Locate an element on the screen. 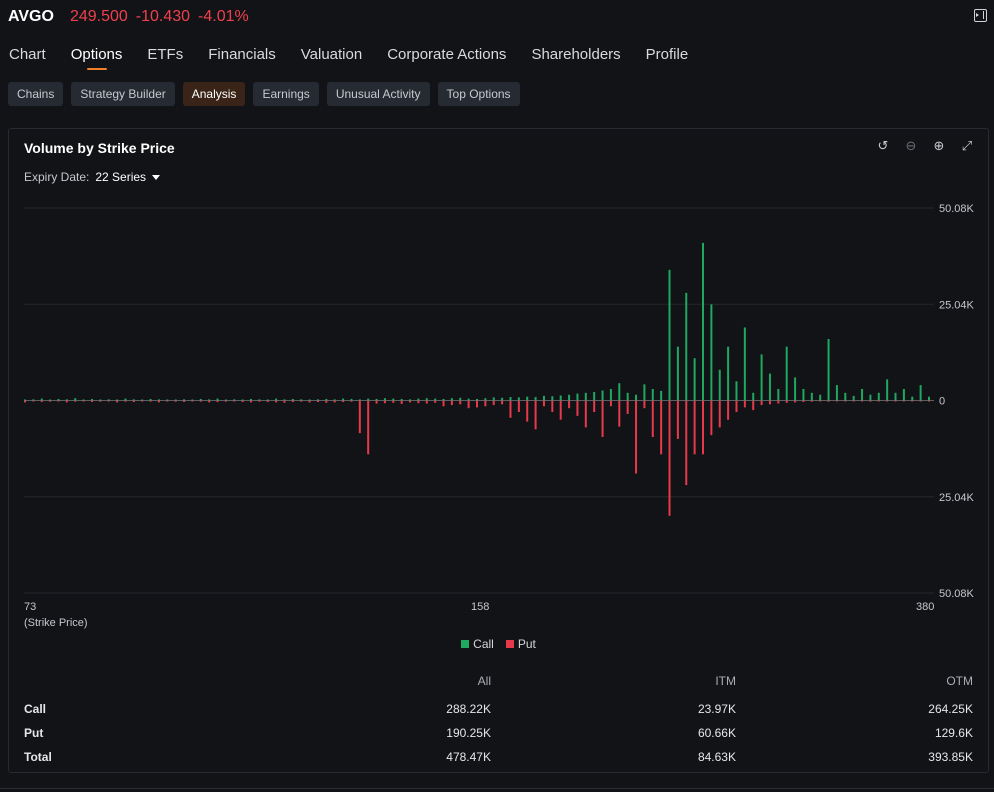  summary-header-row: All ITM OTM is located at coordinates (498, 681).